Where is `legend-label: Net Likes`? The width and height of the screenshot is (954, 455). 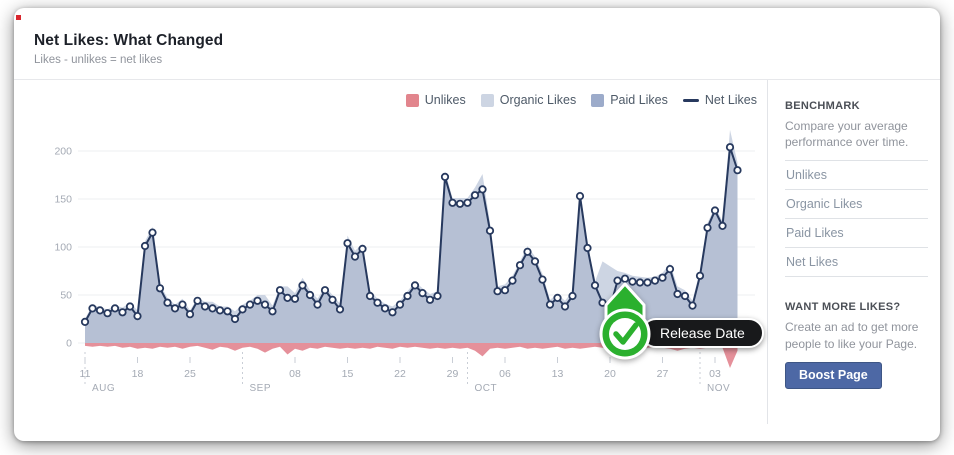
legend-label: Net Likes is located at coordinates (730, 100).